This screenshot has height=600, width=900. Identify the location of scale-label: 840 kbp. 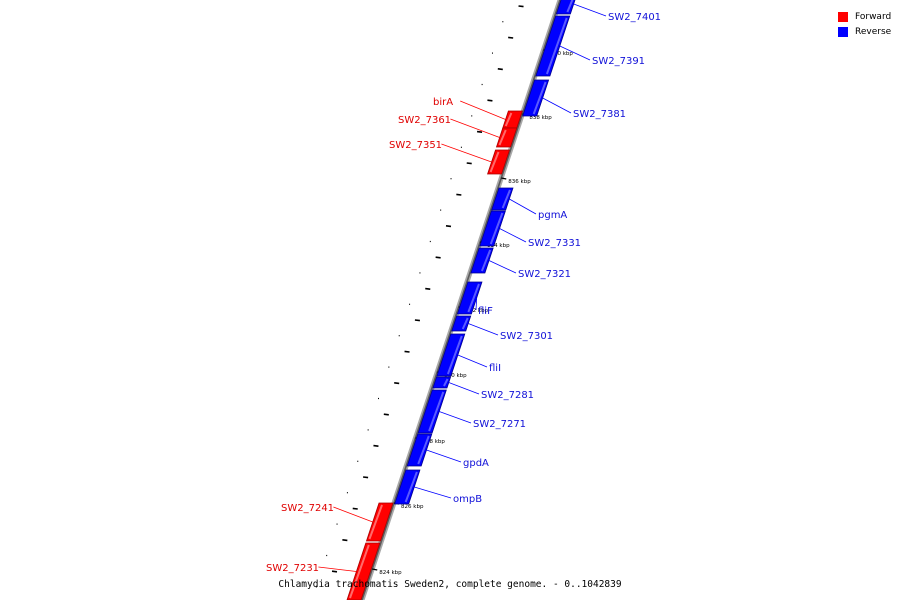
(562, 54).